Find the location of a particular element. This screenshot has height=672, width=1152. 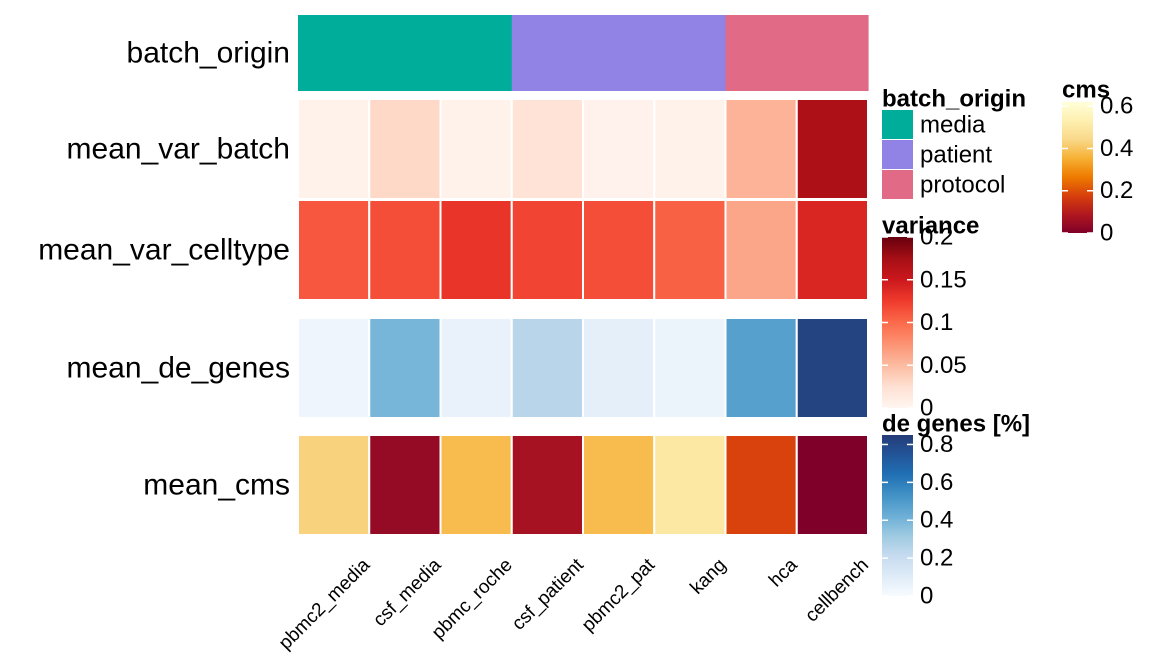

cell-mean_var_celltype-csf_media is located at coordinates (405, 250).